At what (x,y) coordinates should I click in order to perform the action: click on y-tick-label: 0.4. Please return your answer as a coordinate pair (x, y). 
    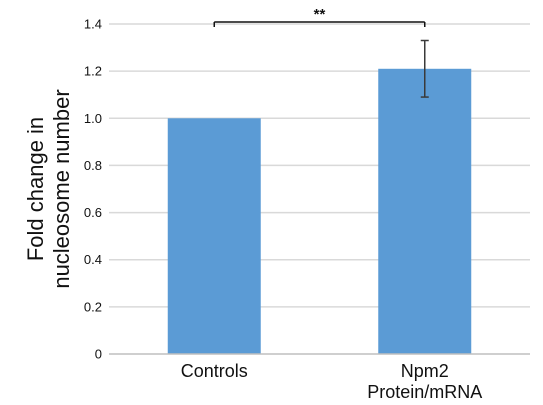
    Looking at the image, I should click on (93, 259).